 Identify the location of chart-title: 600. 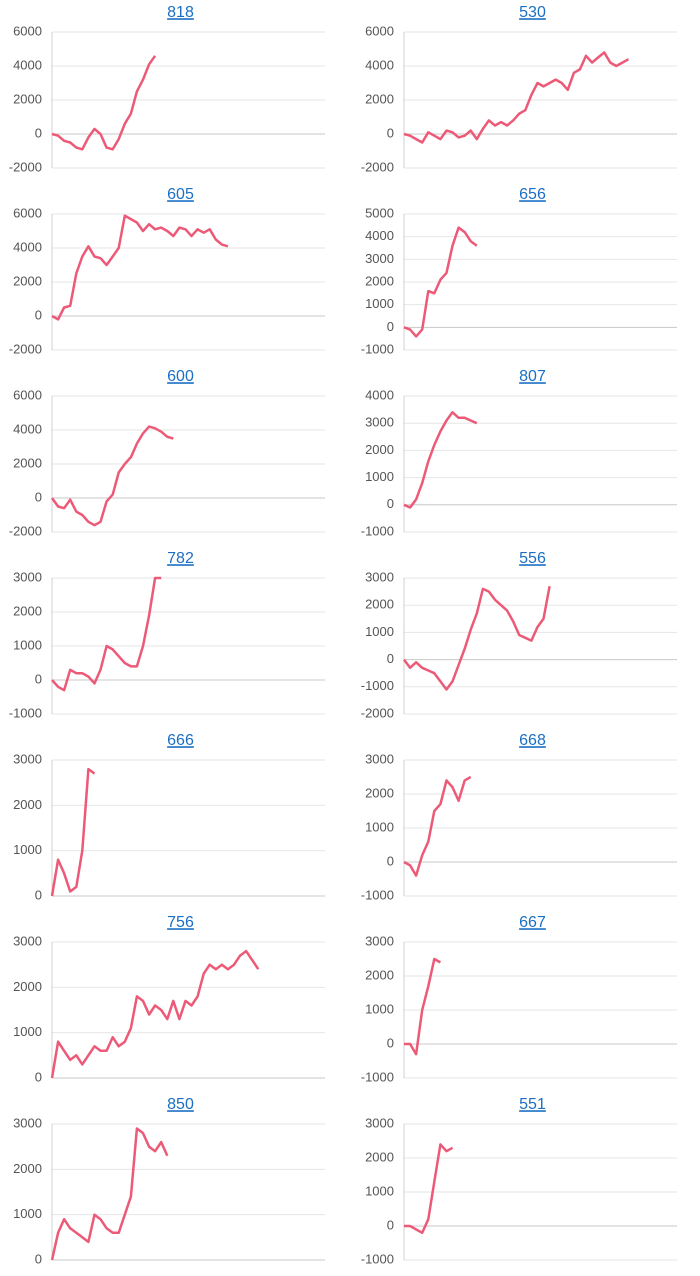
(180, 376).